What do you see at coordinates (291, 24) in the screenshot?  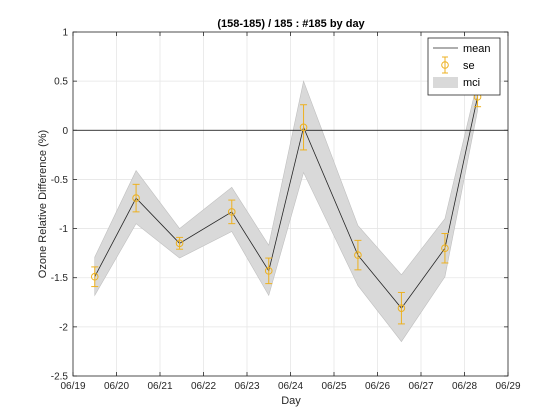 I see `chart-title: (158-185) / 185 : #185 by day` at bounding box center [291, 24].